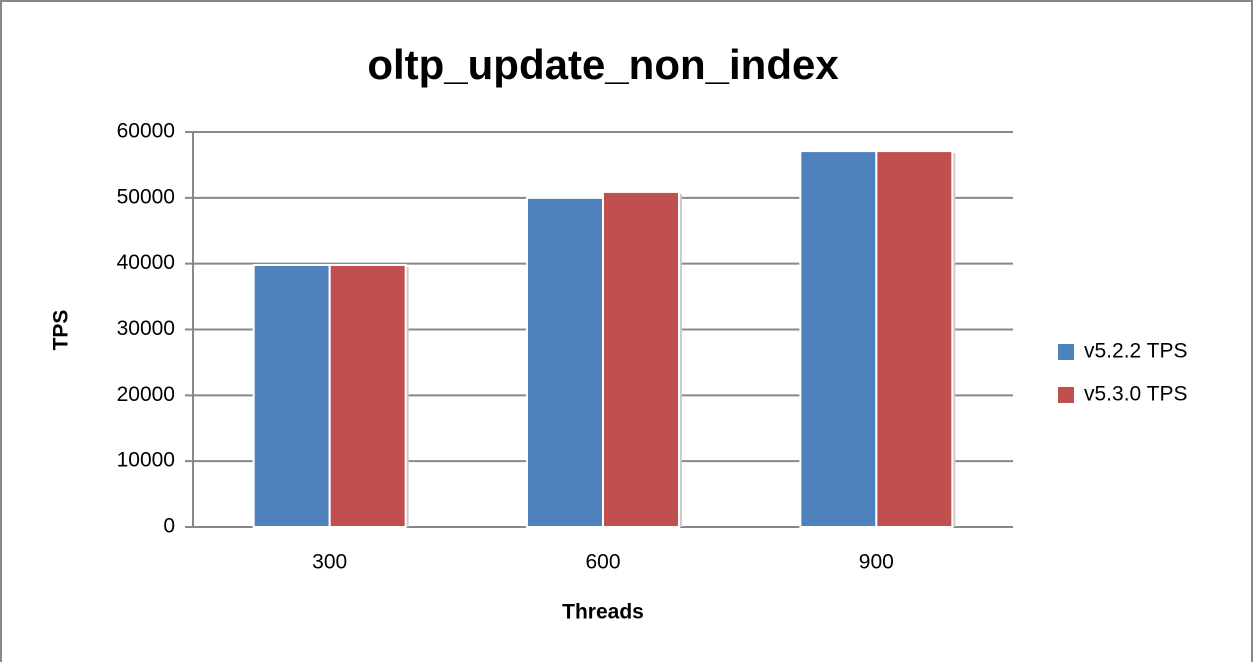 The width and height of the screenshot is (1253, 662). What do you see at coordinates (876, 562) in the screenshot?
I see `x-tick-label: 900` at bounding box center [876, 562].